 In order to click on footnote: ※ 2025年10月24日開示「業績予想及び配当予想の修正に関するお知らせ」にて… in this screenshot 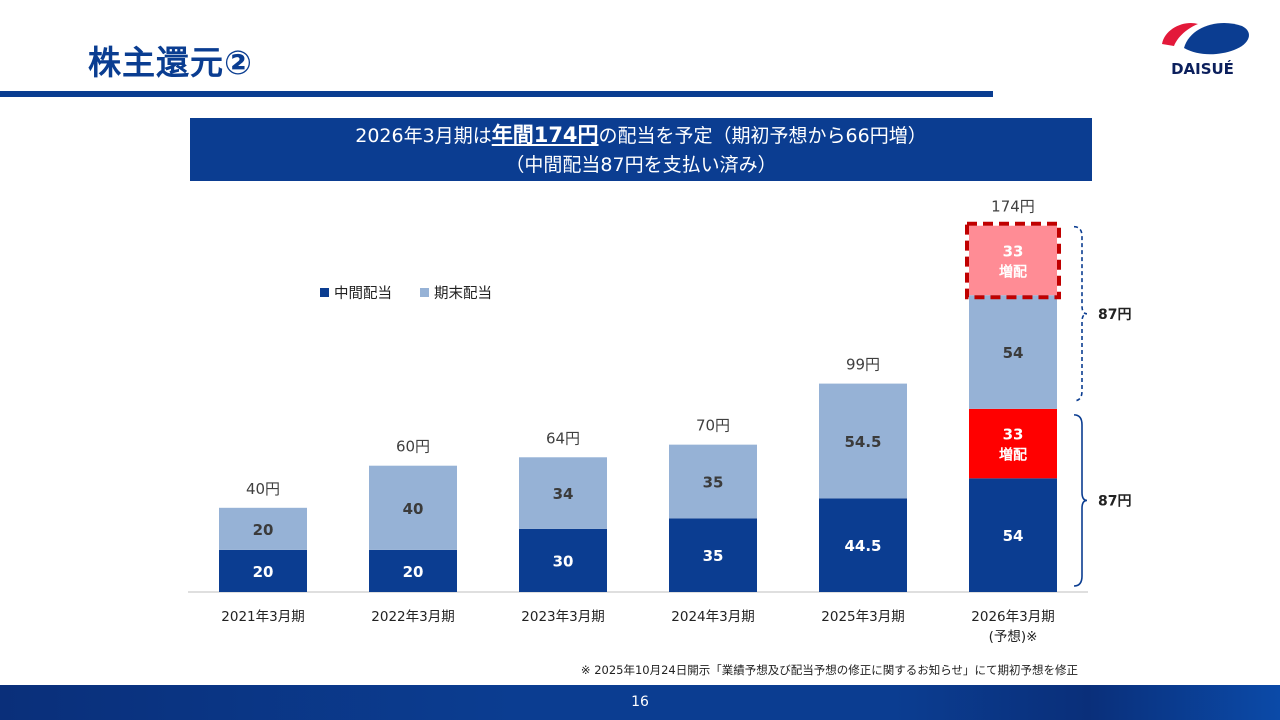, I will do `click(829, 670)`.